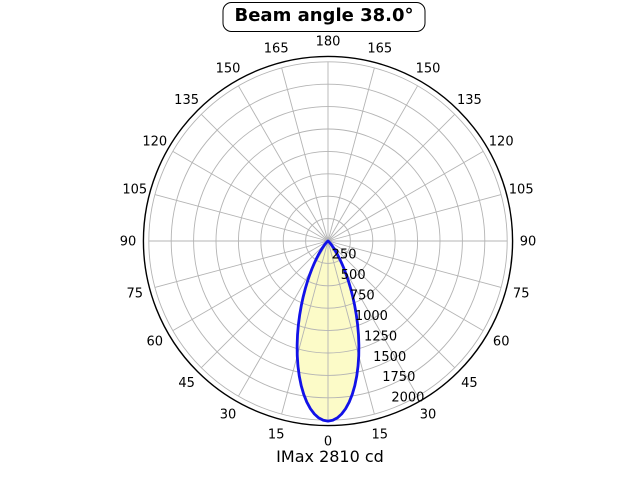 Image resolution: width=640 pixels, height=480 pixels. I want to click on radial-tick-label: 1750, so click(398, 377).